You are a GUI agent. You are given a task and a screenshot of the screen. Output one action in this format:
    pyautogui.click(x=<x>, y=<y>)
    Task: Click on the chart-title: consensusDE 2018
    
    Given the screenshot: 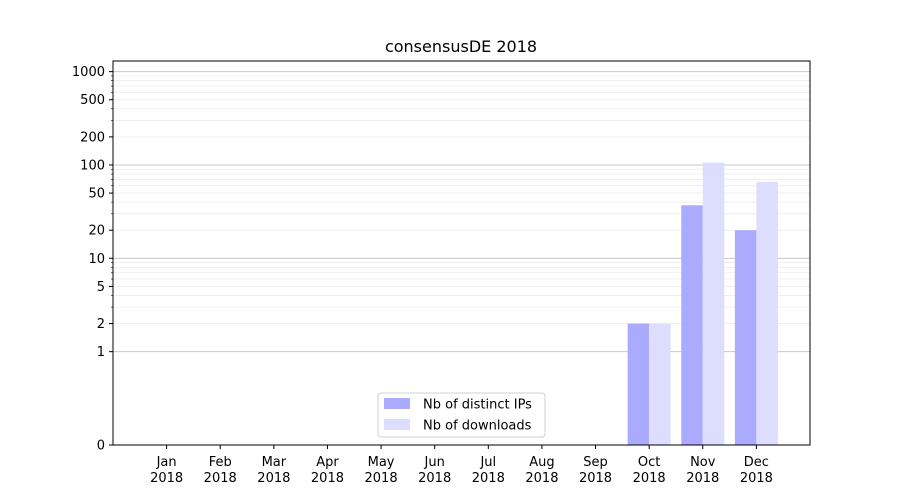 What is the action you would take?
    pyautogui.click(x=461, y=46)
    